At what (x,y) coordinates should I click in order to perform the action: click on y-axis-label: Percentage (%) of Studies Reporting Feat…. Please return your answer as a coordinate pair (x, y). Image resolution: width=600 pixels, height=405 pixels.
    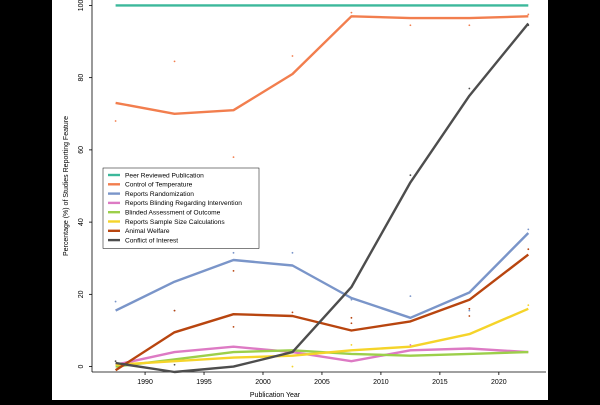
    Looking at the image, I should click on (66, 186).